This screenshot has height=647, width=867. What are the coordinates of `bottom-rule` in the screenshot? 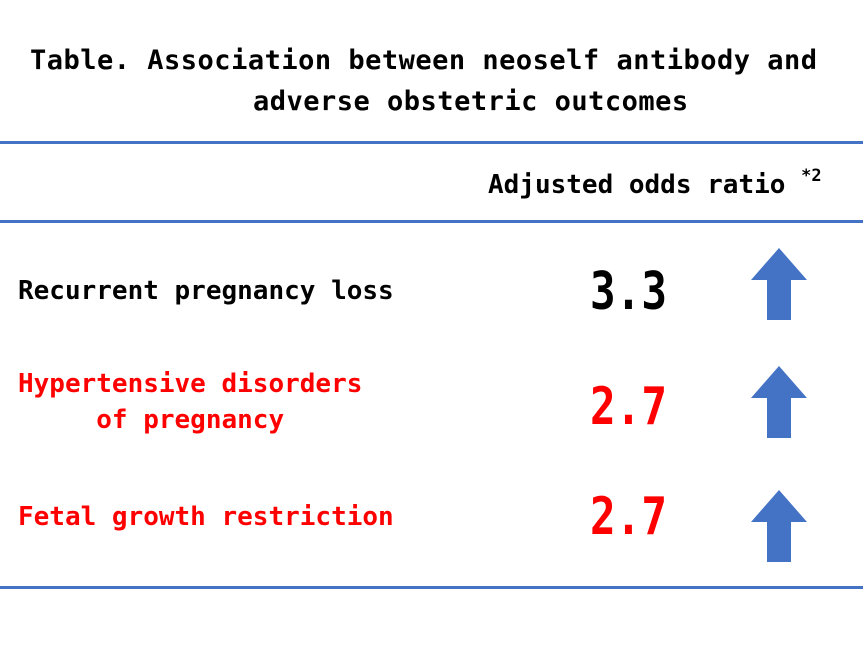 It's located at (431, 587).